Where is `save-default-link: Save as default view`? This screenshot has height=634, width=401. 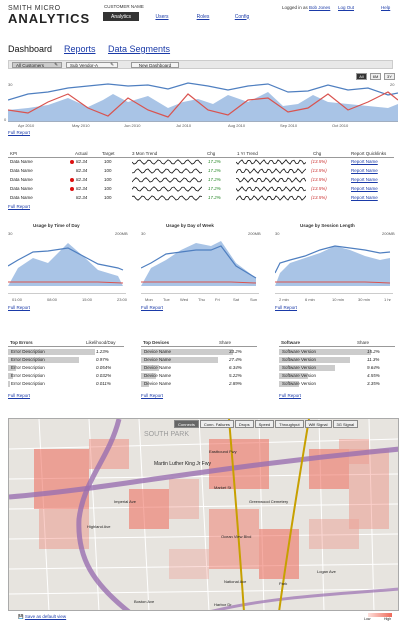 save-default-link: Save as default view is located at coordinates (45, 616).